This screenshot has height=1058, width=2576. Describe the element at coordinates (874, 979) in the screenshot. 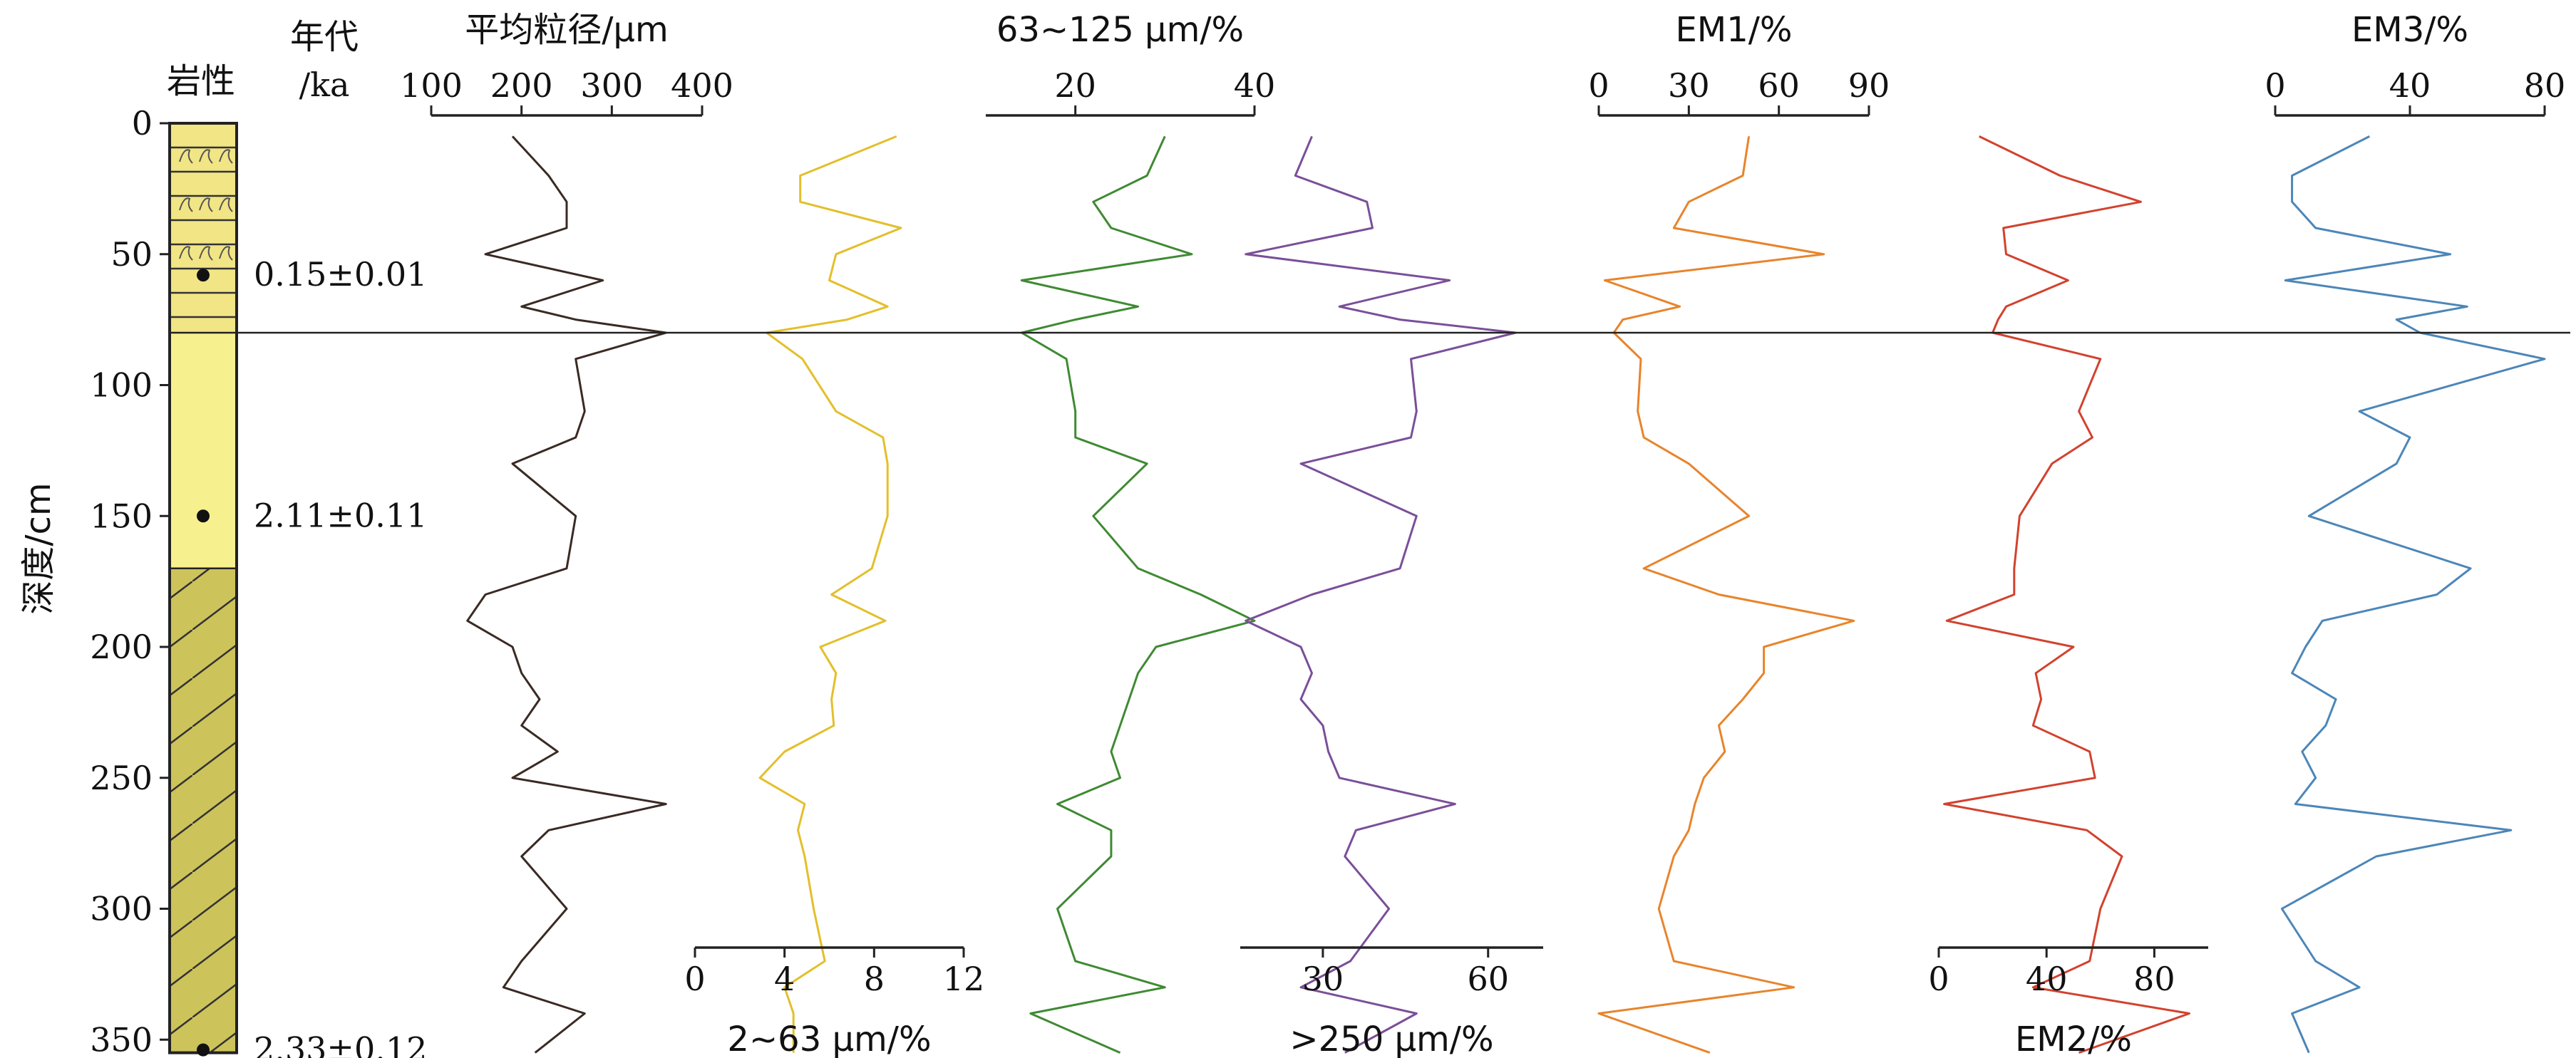

I see `series-axis-tick-label: 8` at that location.